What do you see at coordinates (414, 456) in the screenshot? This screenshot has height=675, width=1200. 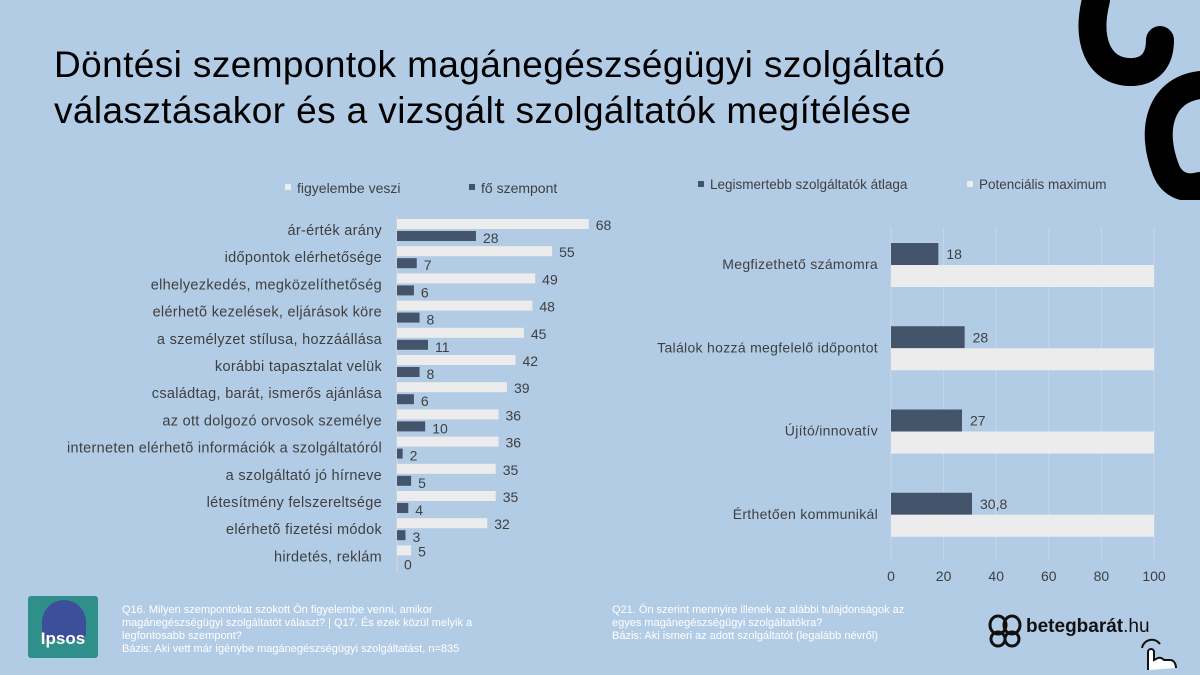 I see `data-label: 2` at bounding box center [414, 456].